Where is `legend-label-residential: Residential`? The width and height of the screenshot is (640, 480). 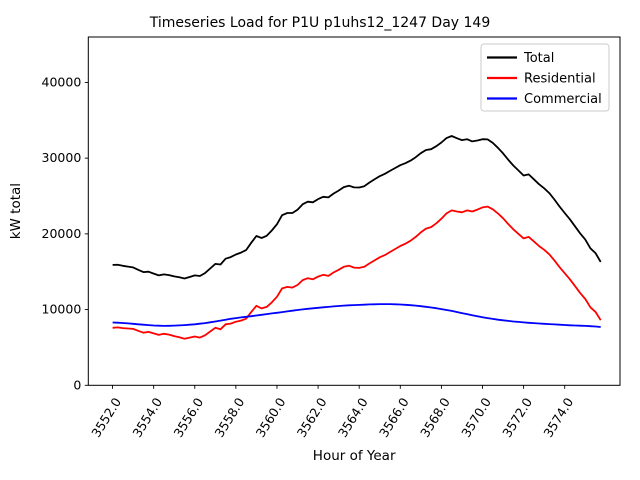
legend-label-residential: Residential is located at coordinates (560, 79).